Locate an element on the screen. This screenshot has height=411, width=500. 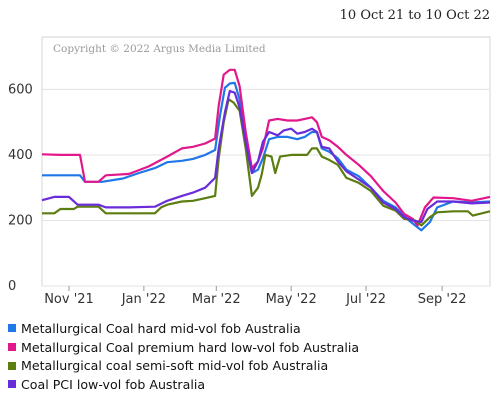
y-tick-label: 600 is located at coordinates (20, 89).